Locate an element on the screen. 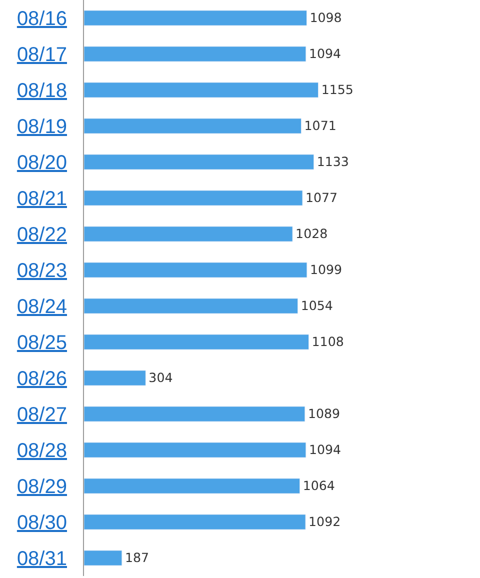  data-label: 1064 is located at coordinates (318, 486).